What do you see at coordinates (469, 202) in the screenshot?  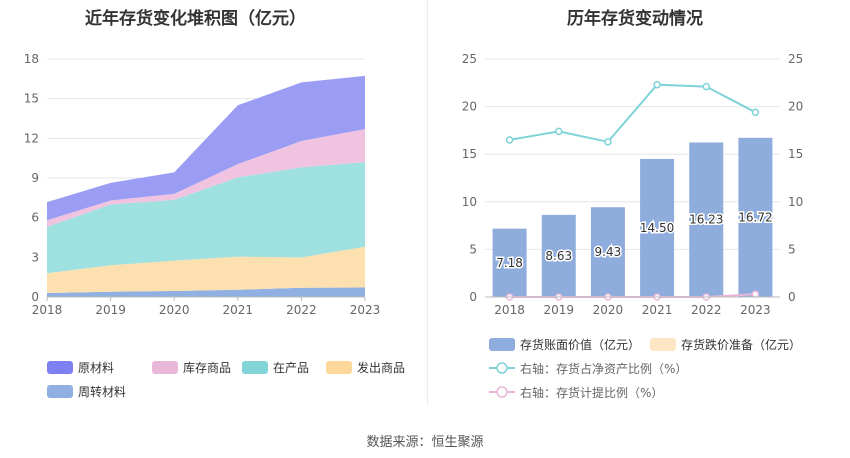 I see `y-tick-label: 10` at bounding box center [469, 202].